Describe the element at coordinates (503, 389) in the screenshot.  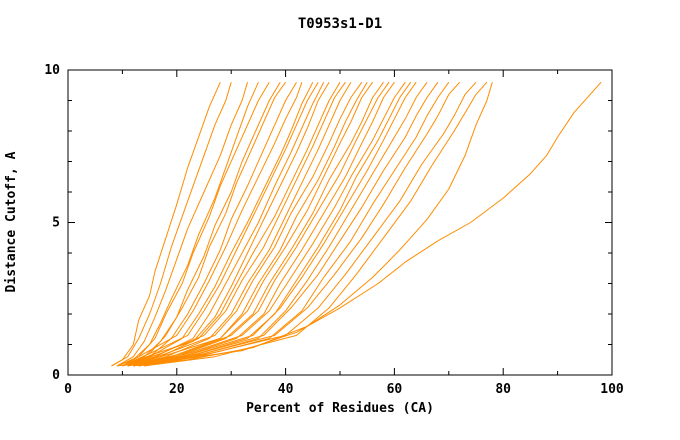
I see `x-tick-label: 80` at that location.